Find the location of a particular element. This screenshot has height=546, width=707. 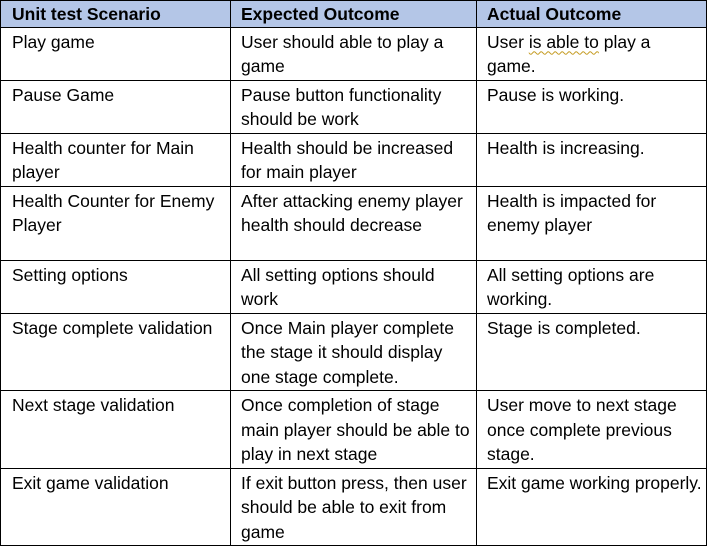

actual-text-prefix: User is located at coordinates (508, 41).